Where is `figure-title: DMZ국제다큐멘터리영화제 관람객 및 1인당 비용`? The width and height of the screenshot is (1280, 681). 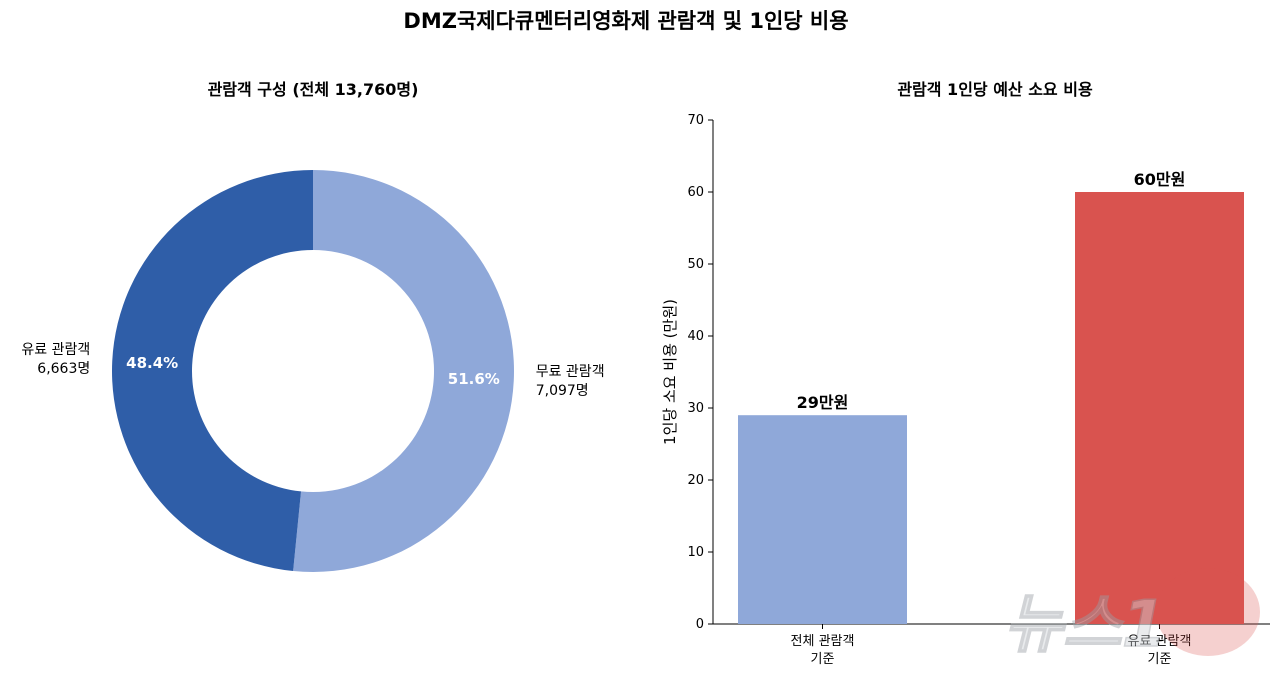
figure-title: DMZ국제다큐멘터리영화제 관람객 및 1인당 비용 is located at coordinates (625, 21).